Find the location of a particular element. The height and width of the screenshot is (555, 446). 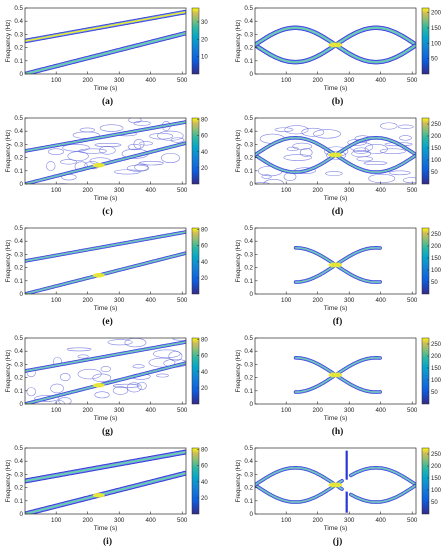

colorbar-tick-label: 20 is located at coordinates (204, 279).